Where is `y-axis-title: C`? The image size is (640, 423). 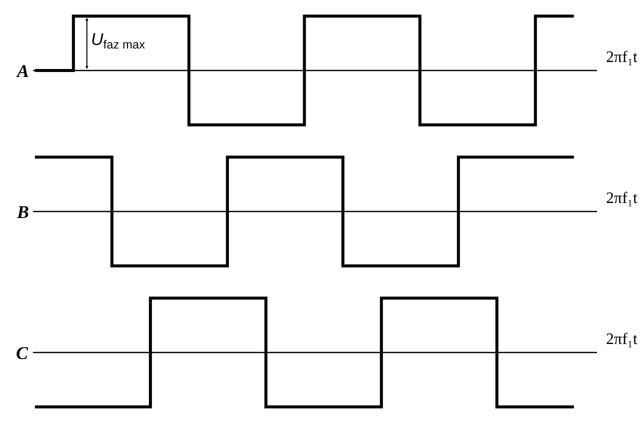
y-axis-title: C is located at coordinates (22, 353).